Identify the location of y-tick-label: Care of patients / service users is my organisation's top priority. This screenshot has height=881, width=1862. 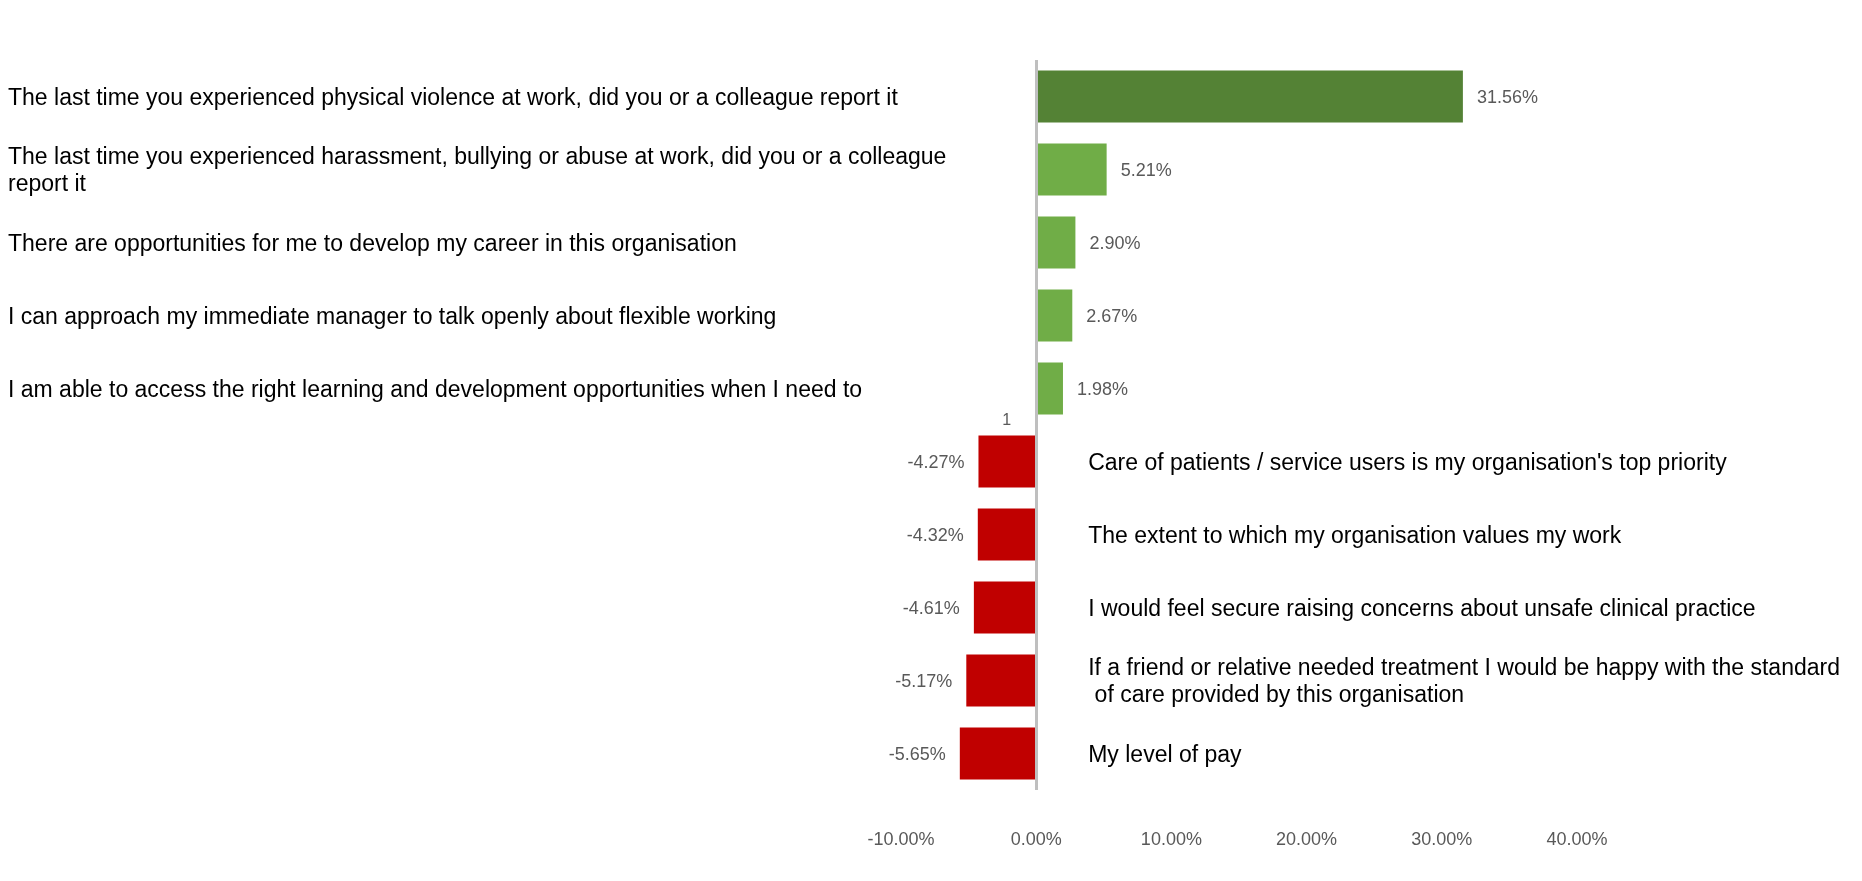
(1408, 462).